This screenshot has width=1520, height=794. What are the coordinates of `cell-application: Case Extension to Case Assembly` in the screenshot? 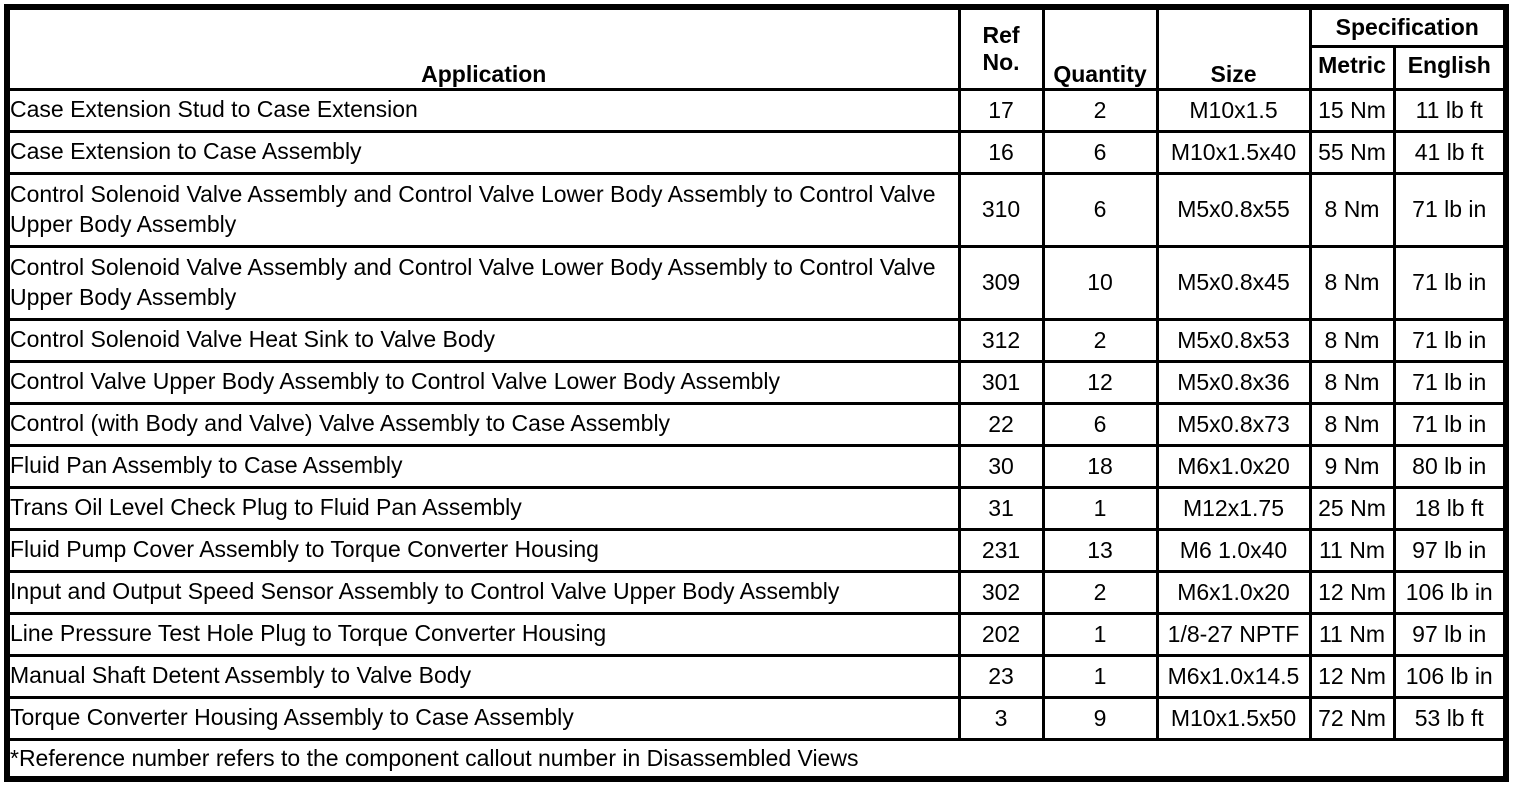 It's located at (483, 152).